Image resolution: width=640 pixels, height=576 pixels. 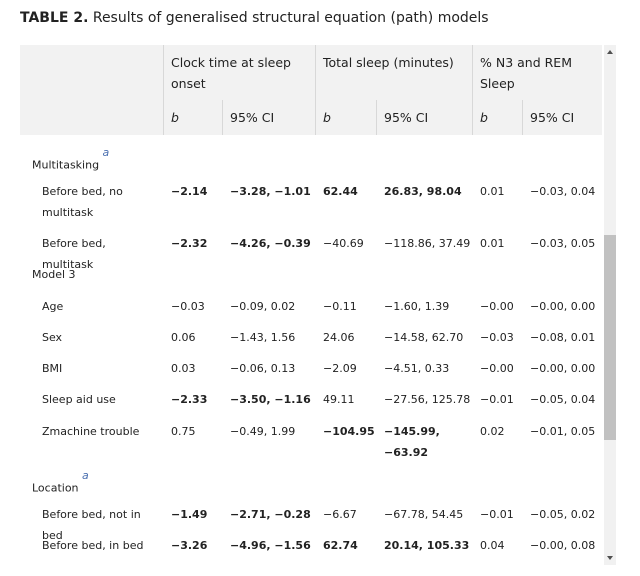 I want to click on label-text: Sleep aid use, so click(x=79, y=399).